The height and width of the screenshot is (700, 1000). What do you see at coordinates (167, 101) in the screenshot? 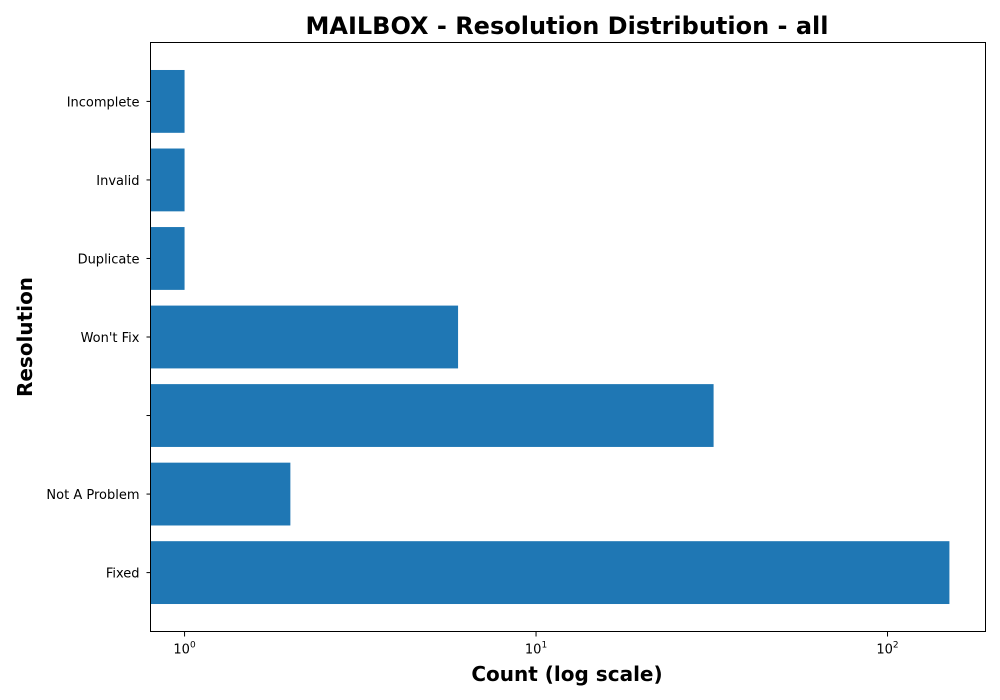
I see `bar-incomplete` at bounding box center [167, 101].